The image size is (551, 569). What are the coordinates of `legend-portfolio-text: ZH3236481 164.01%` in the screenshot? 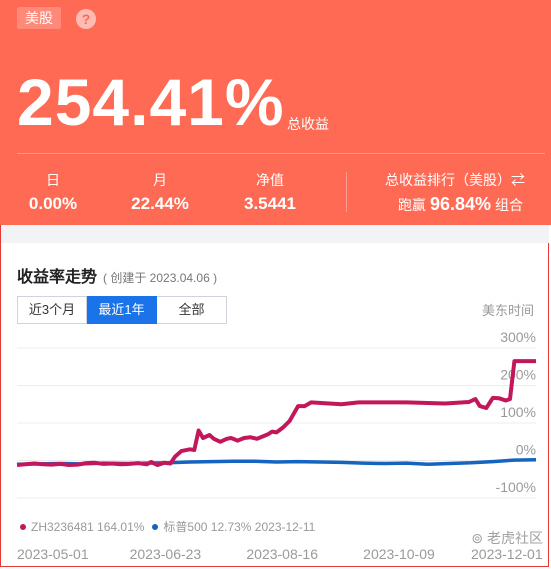 It's located at (88, 526).